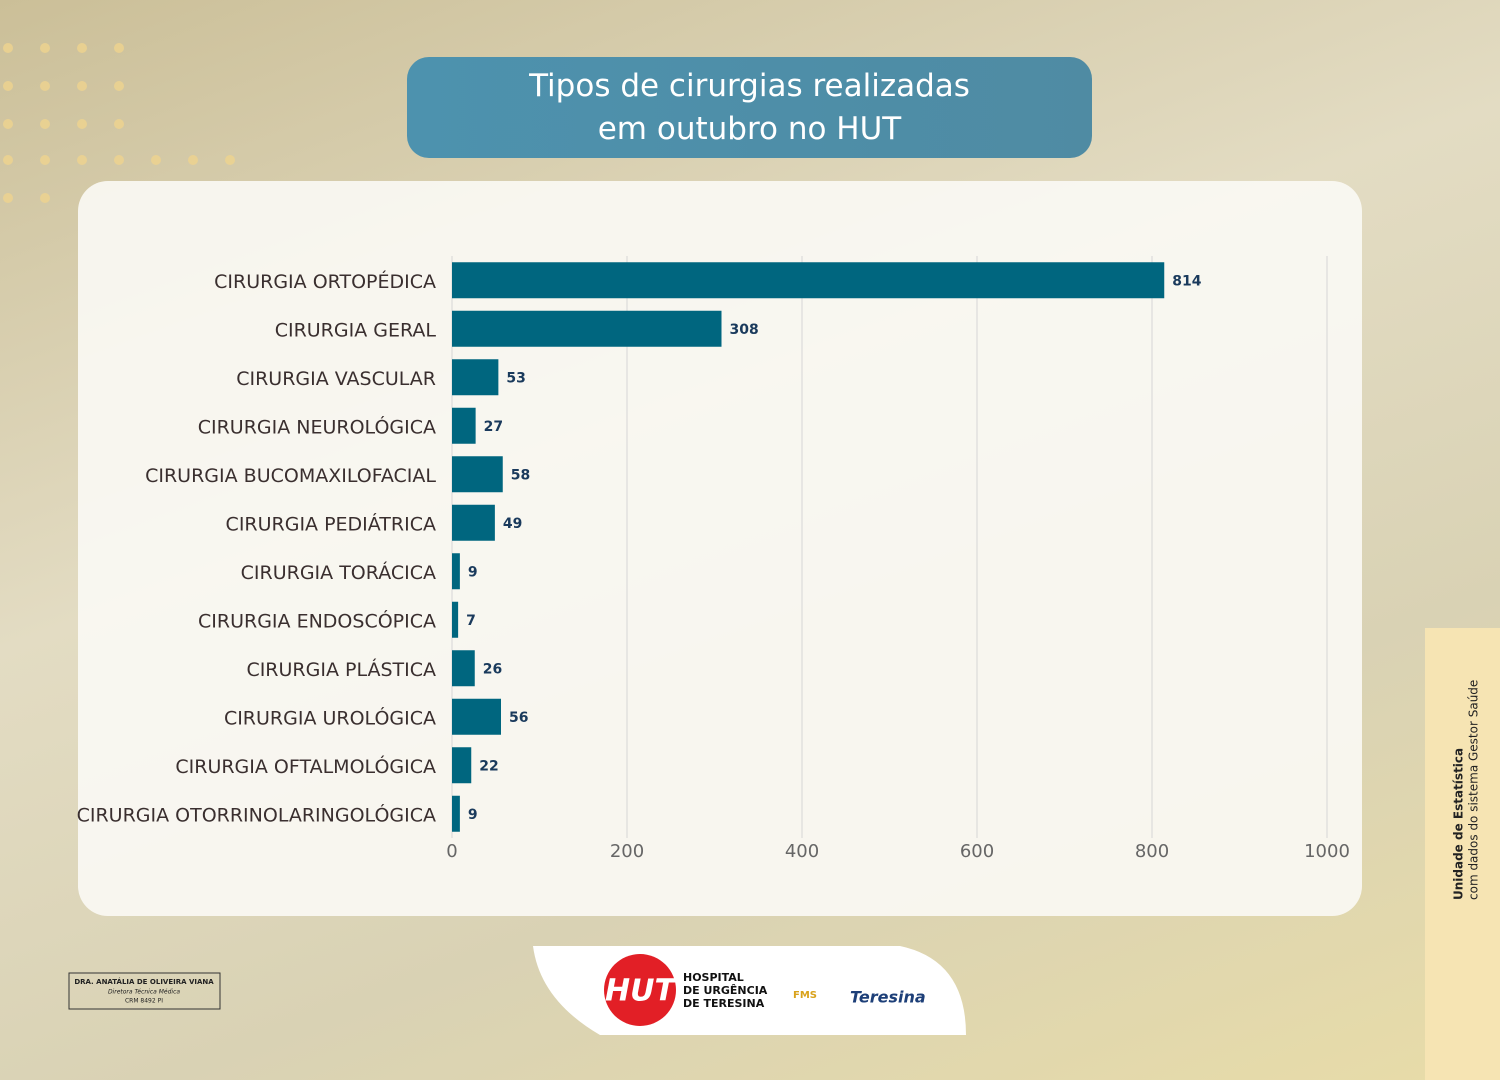  Describe the element at coordinates (802, 851) in the screenshot. I see `x-tick-label: 400` at that location.